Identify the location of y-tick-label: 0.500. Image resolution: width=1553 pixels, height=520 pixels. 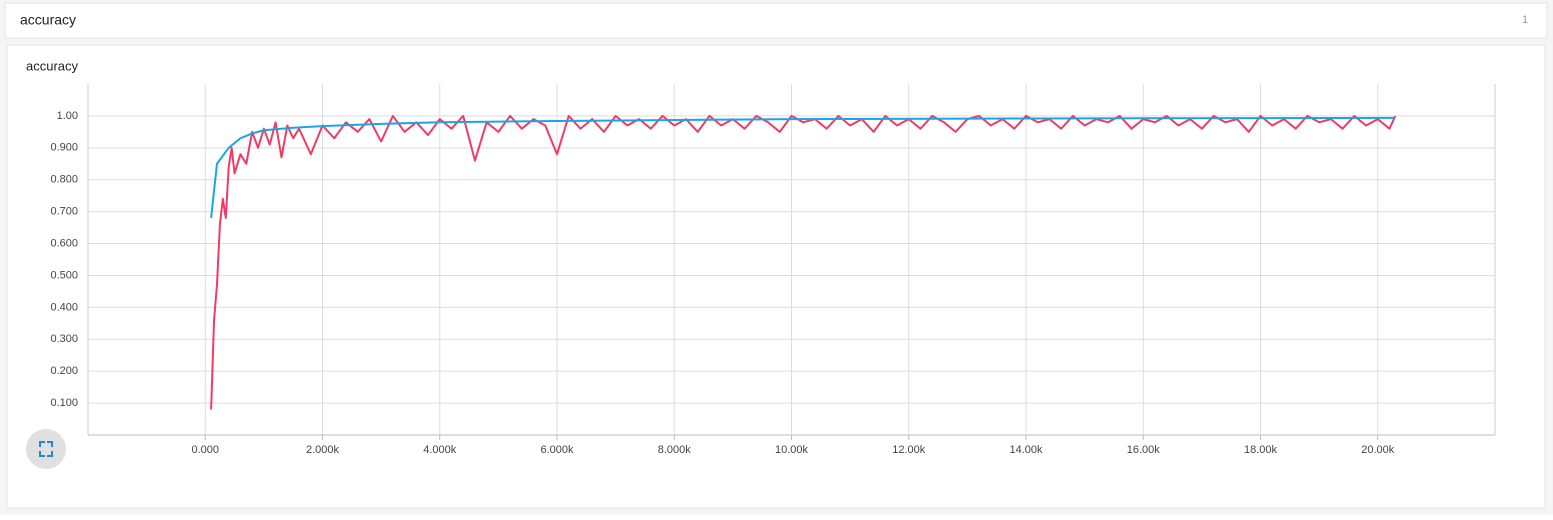
(64, 275).